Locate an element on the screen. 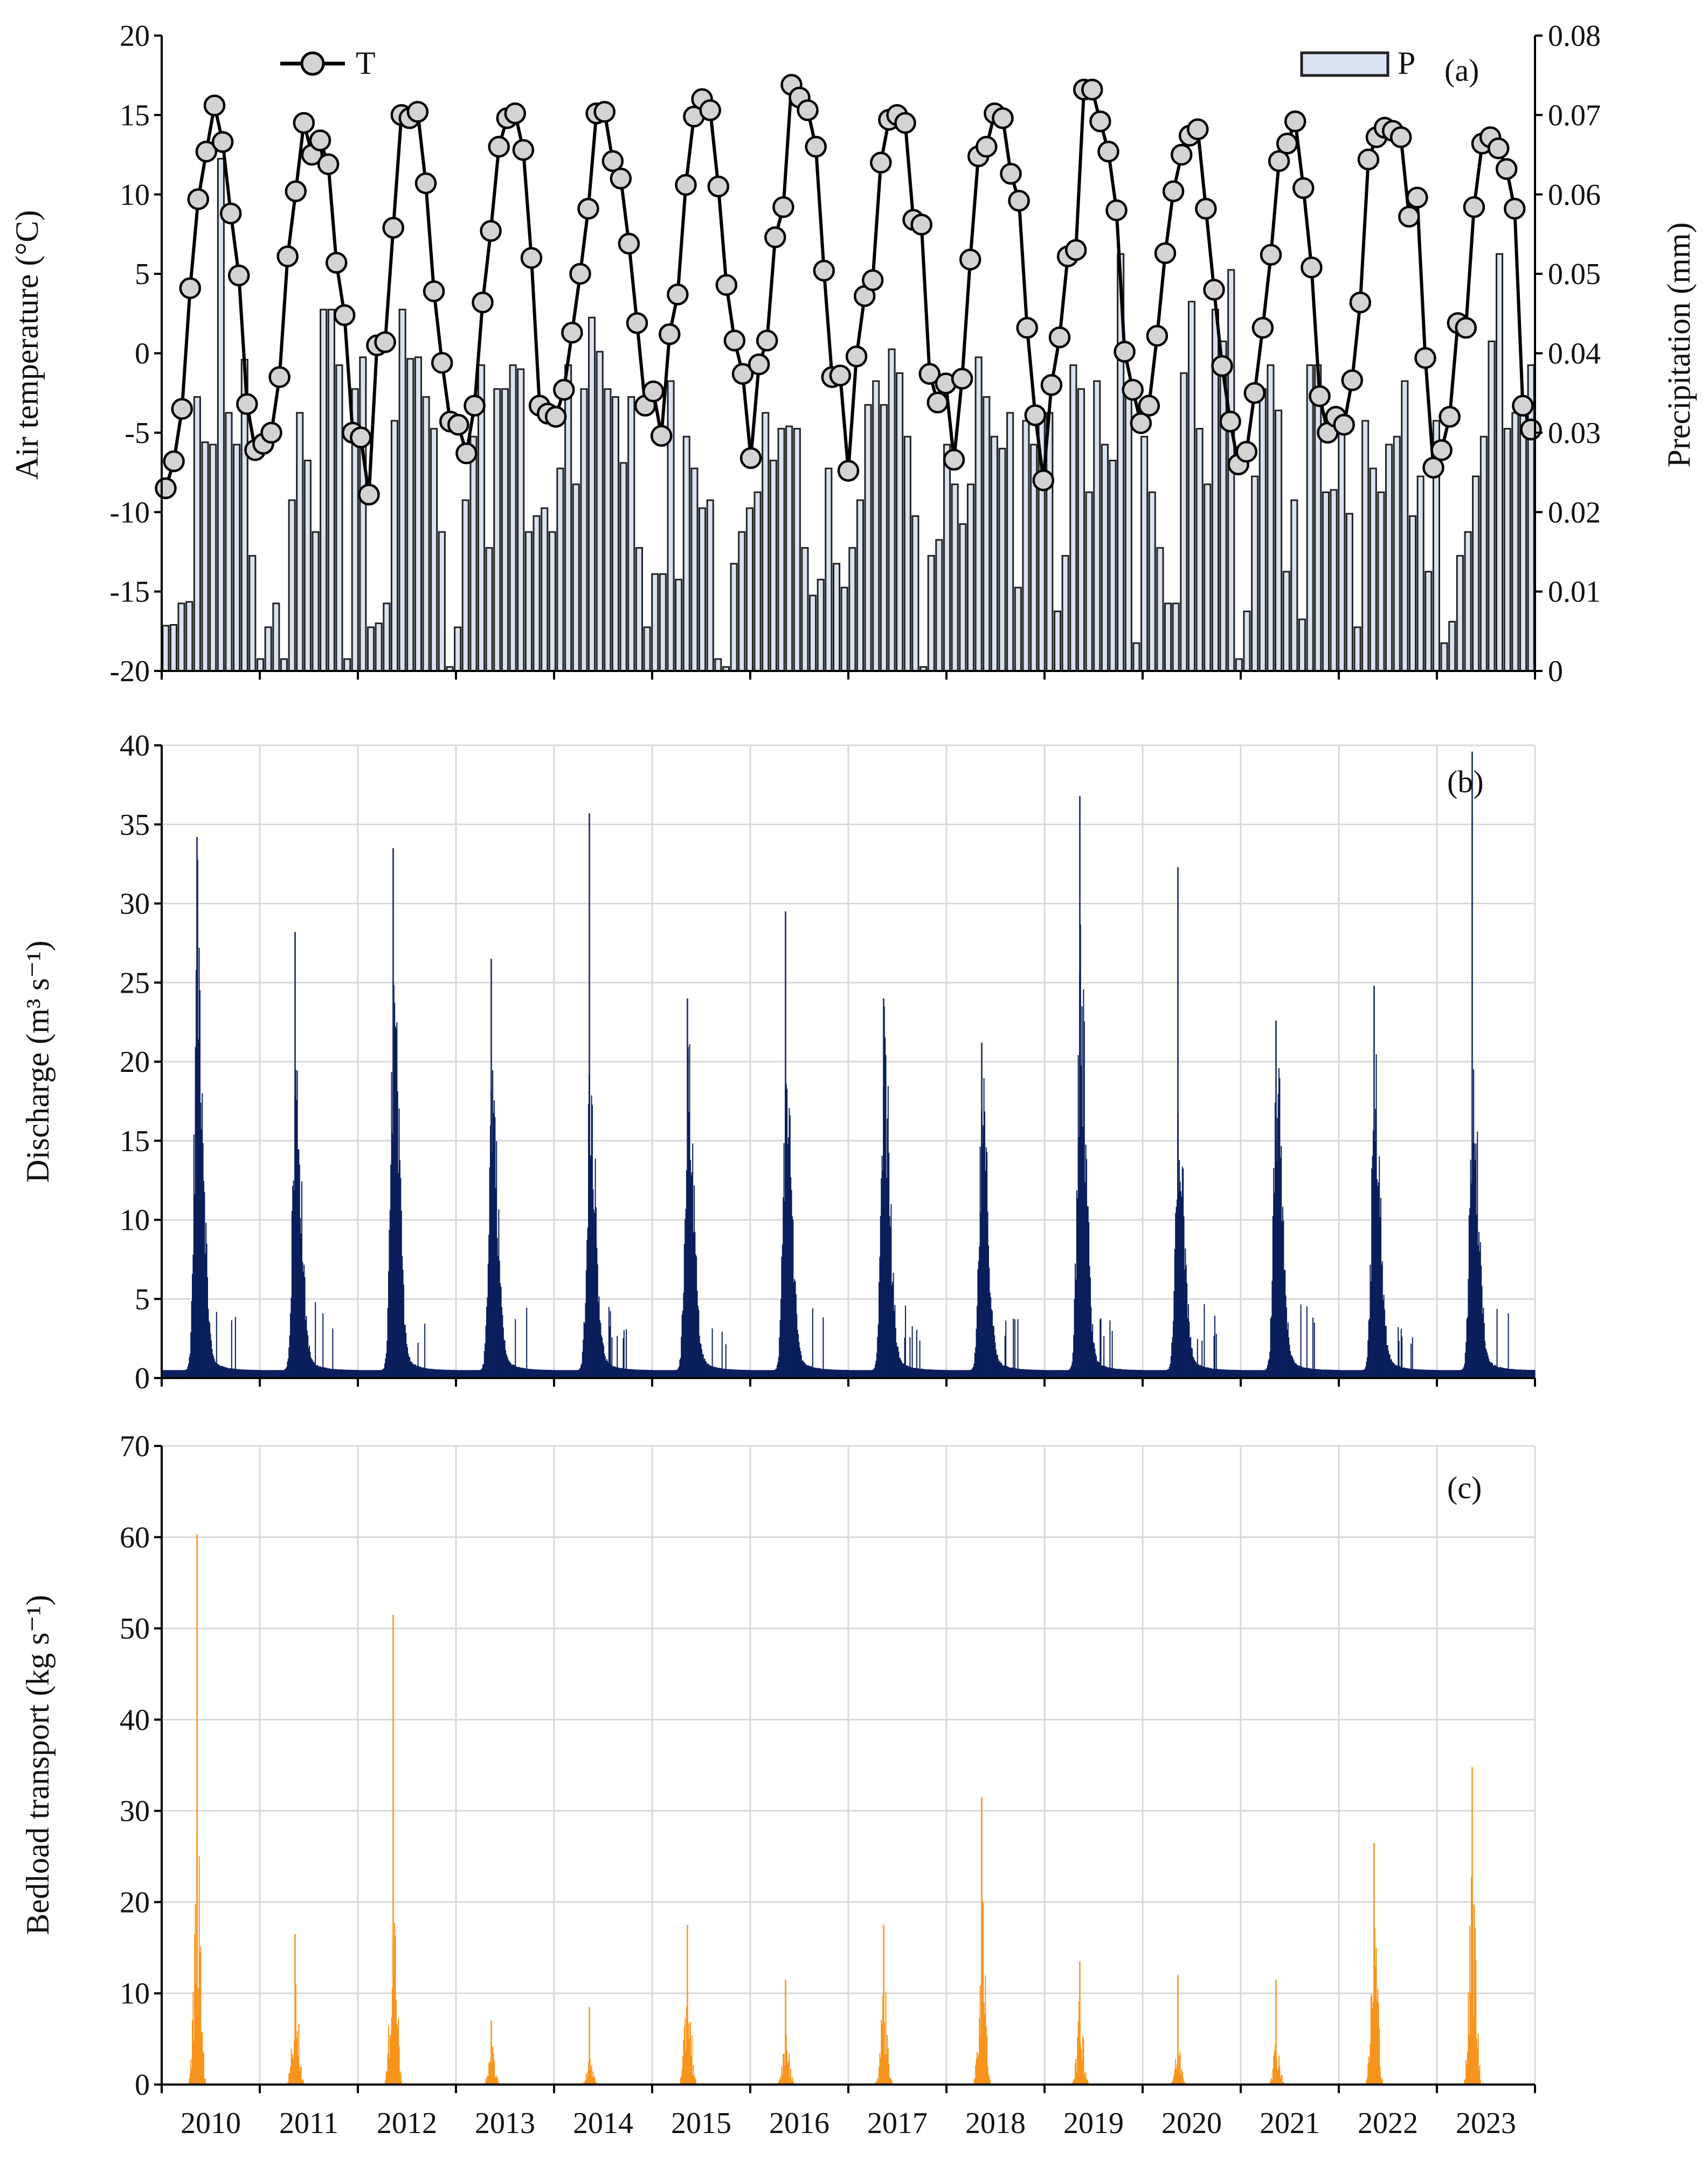  panel-a-y-tick-label: 20 is located at coordinates (135, 36).